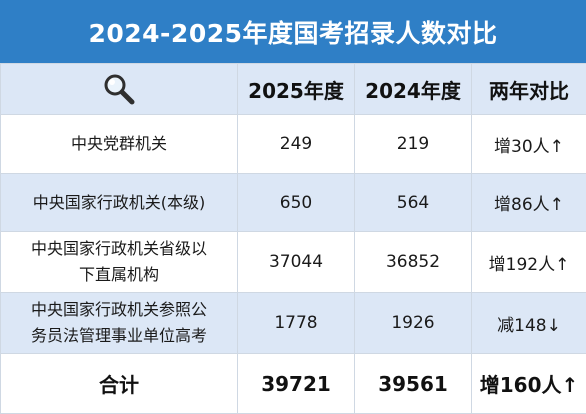 This screenshot has height=414, width=586. What do you see at coordinates (119, 203) in the screenshot?
I see `row-name: 中央国家行政机关(本级)` at bounding box center [119, 203].